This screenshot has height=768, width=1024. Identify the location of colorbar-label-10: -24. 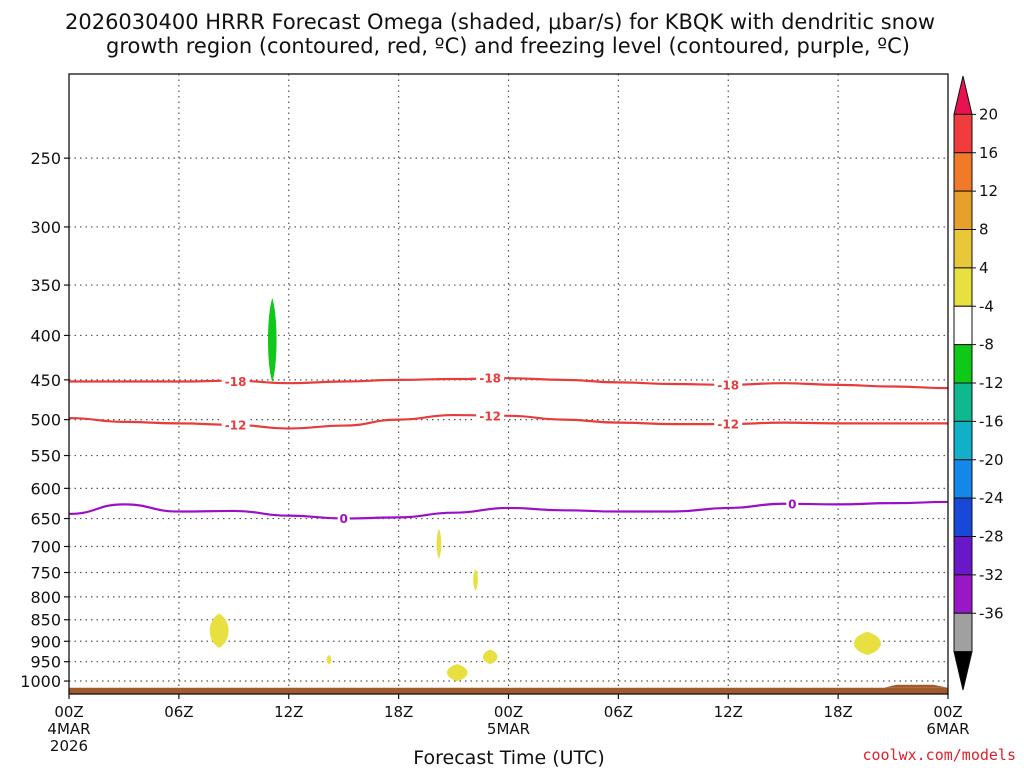
(991, 498).